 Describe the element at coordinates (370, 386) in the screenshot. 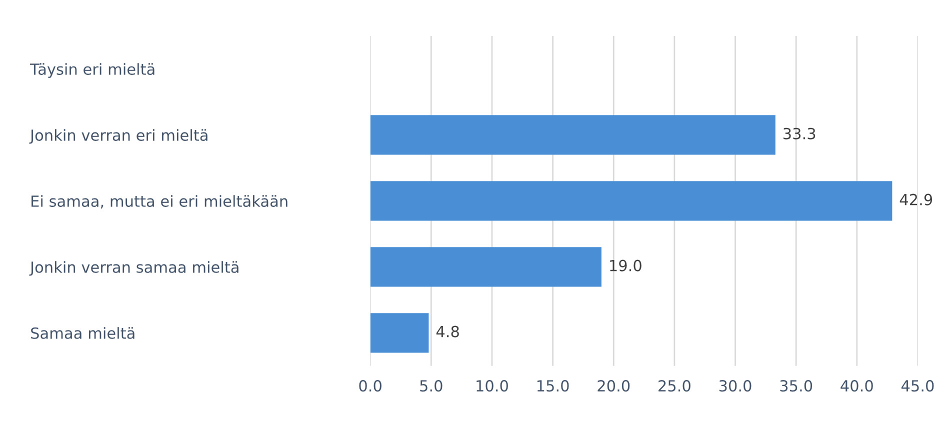

I see `x-tick-label: 0.0` at that location.